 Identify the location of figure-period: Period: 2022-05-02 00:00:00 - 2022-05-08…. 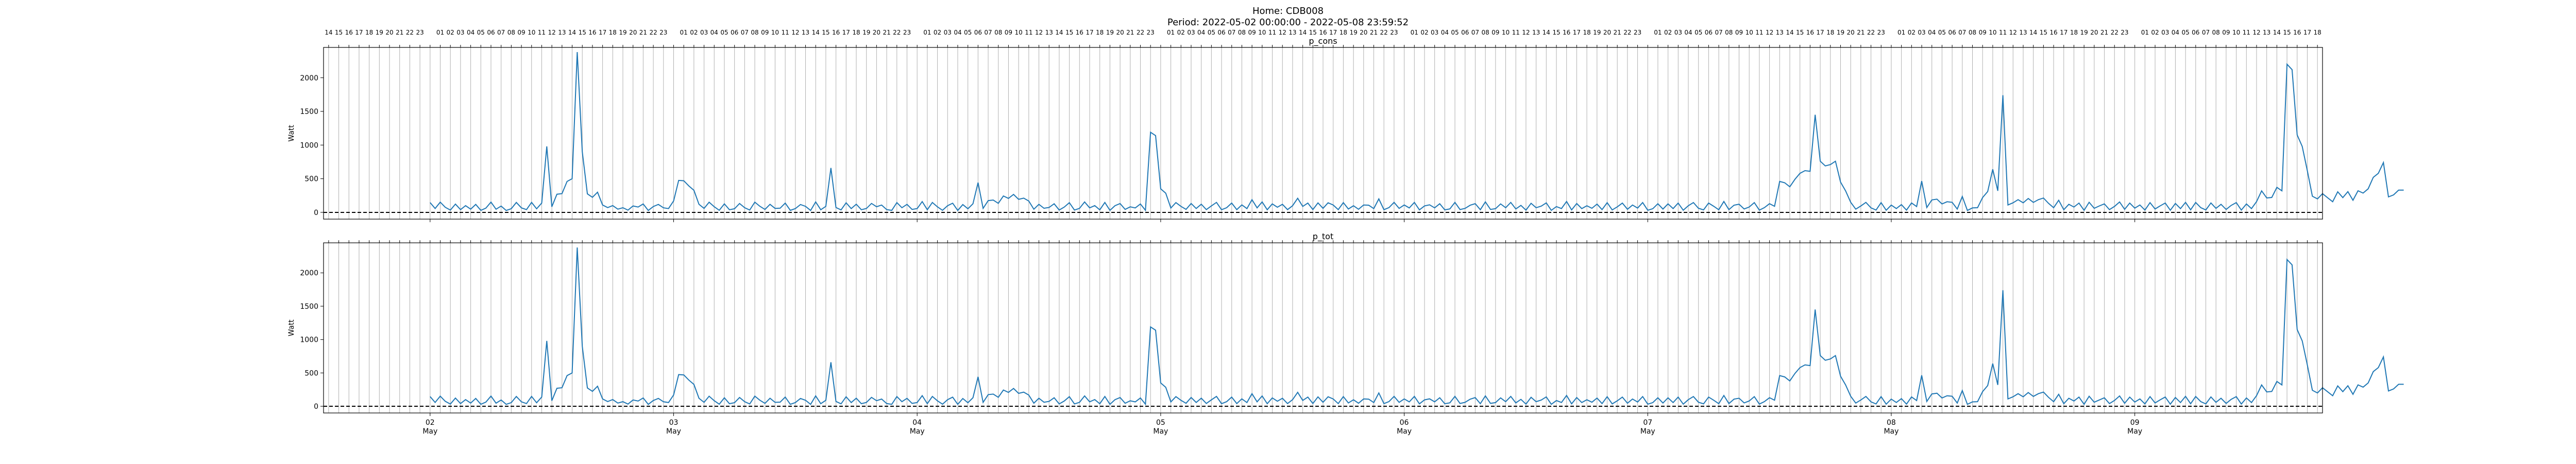
(1288, 22).